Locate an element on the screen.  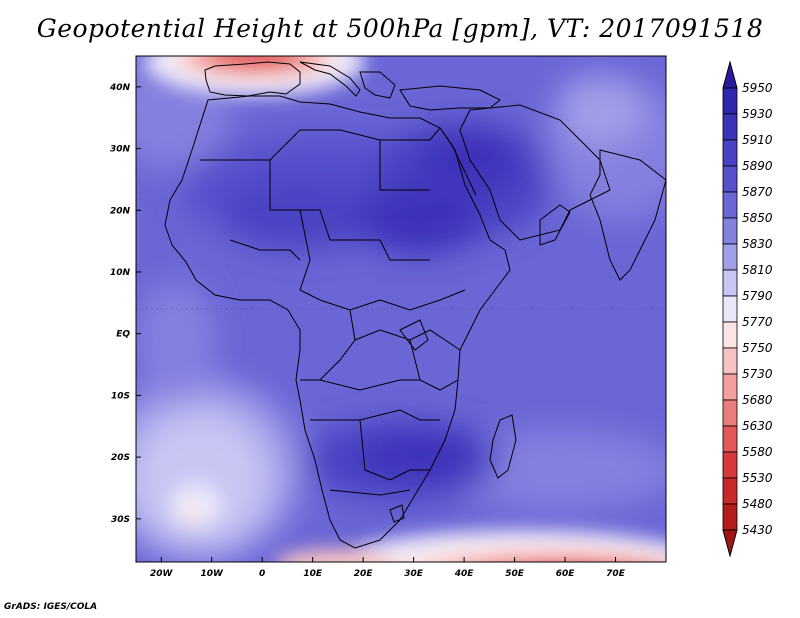
lat-tick-label: 30S is located at coordinates (120, 520).